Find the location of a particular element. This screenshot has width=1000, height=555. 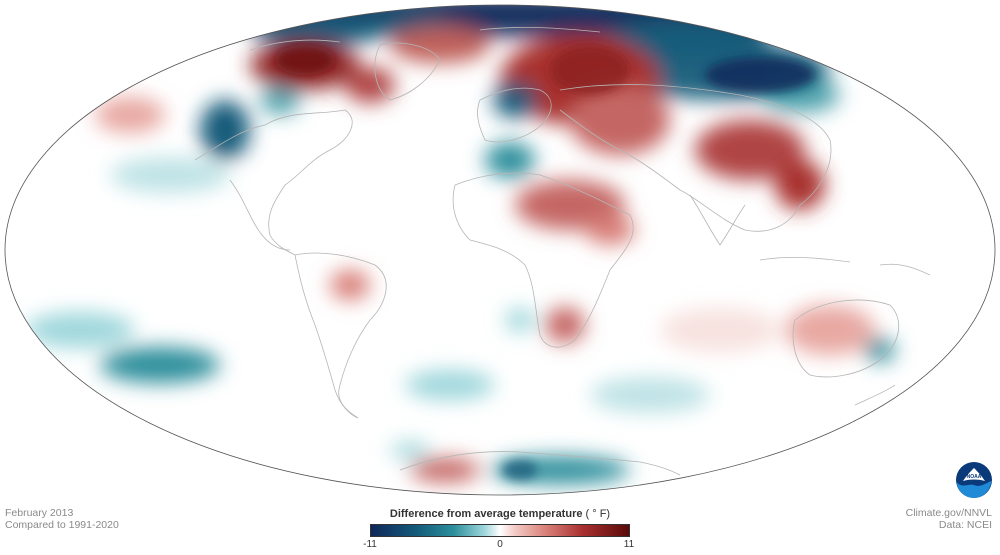

legend-max-label: 11 is located at coordinates (629, 544).